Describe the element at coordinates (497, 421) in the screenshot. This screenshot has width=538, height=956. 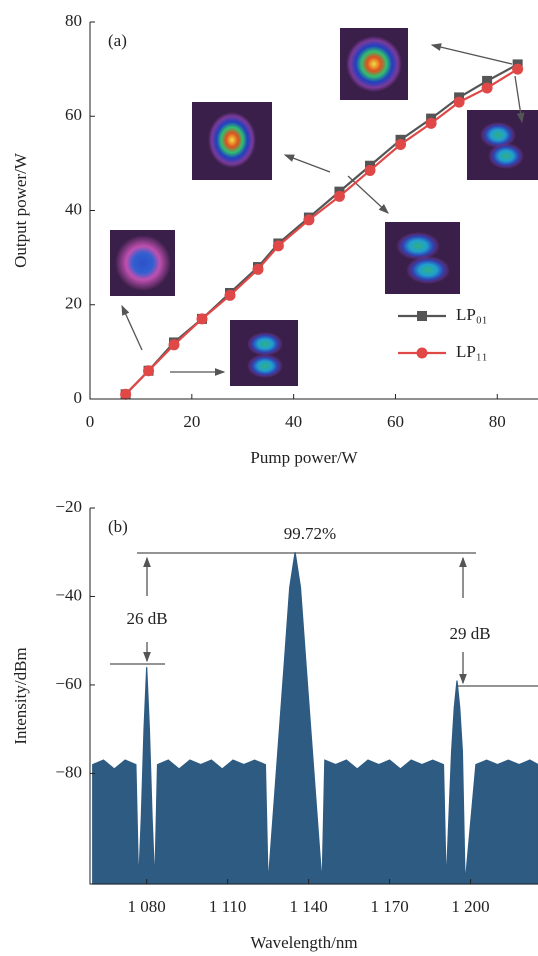
I see `x-tick-label: 80` at that location.